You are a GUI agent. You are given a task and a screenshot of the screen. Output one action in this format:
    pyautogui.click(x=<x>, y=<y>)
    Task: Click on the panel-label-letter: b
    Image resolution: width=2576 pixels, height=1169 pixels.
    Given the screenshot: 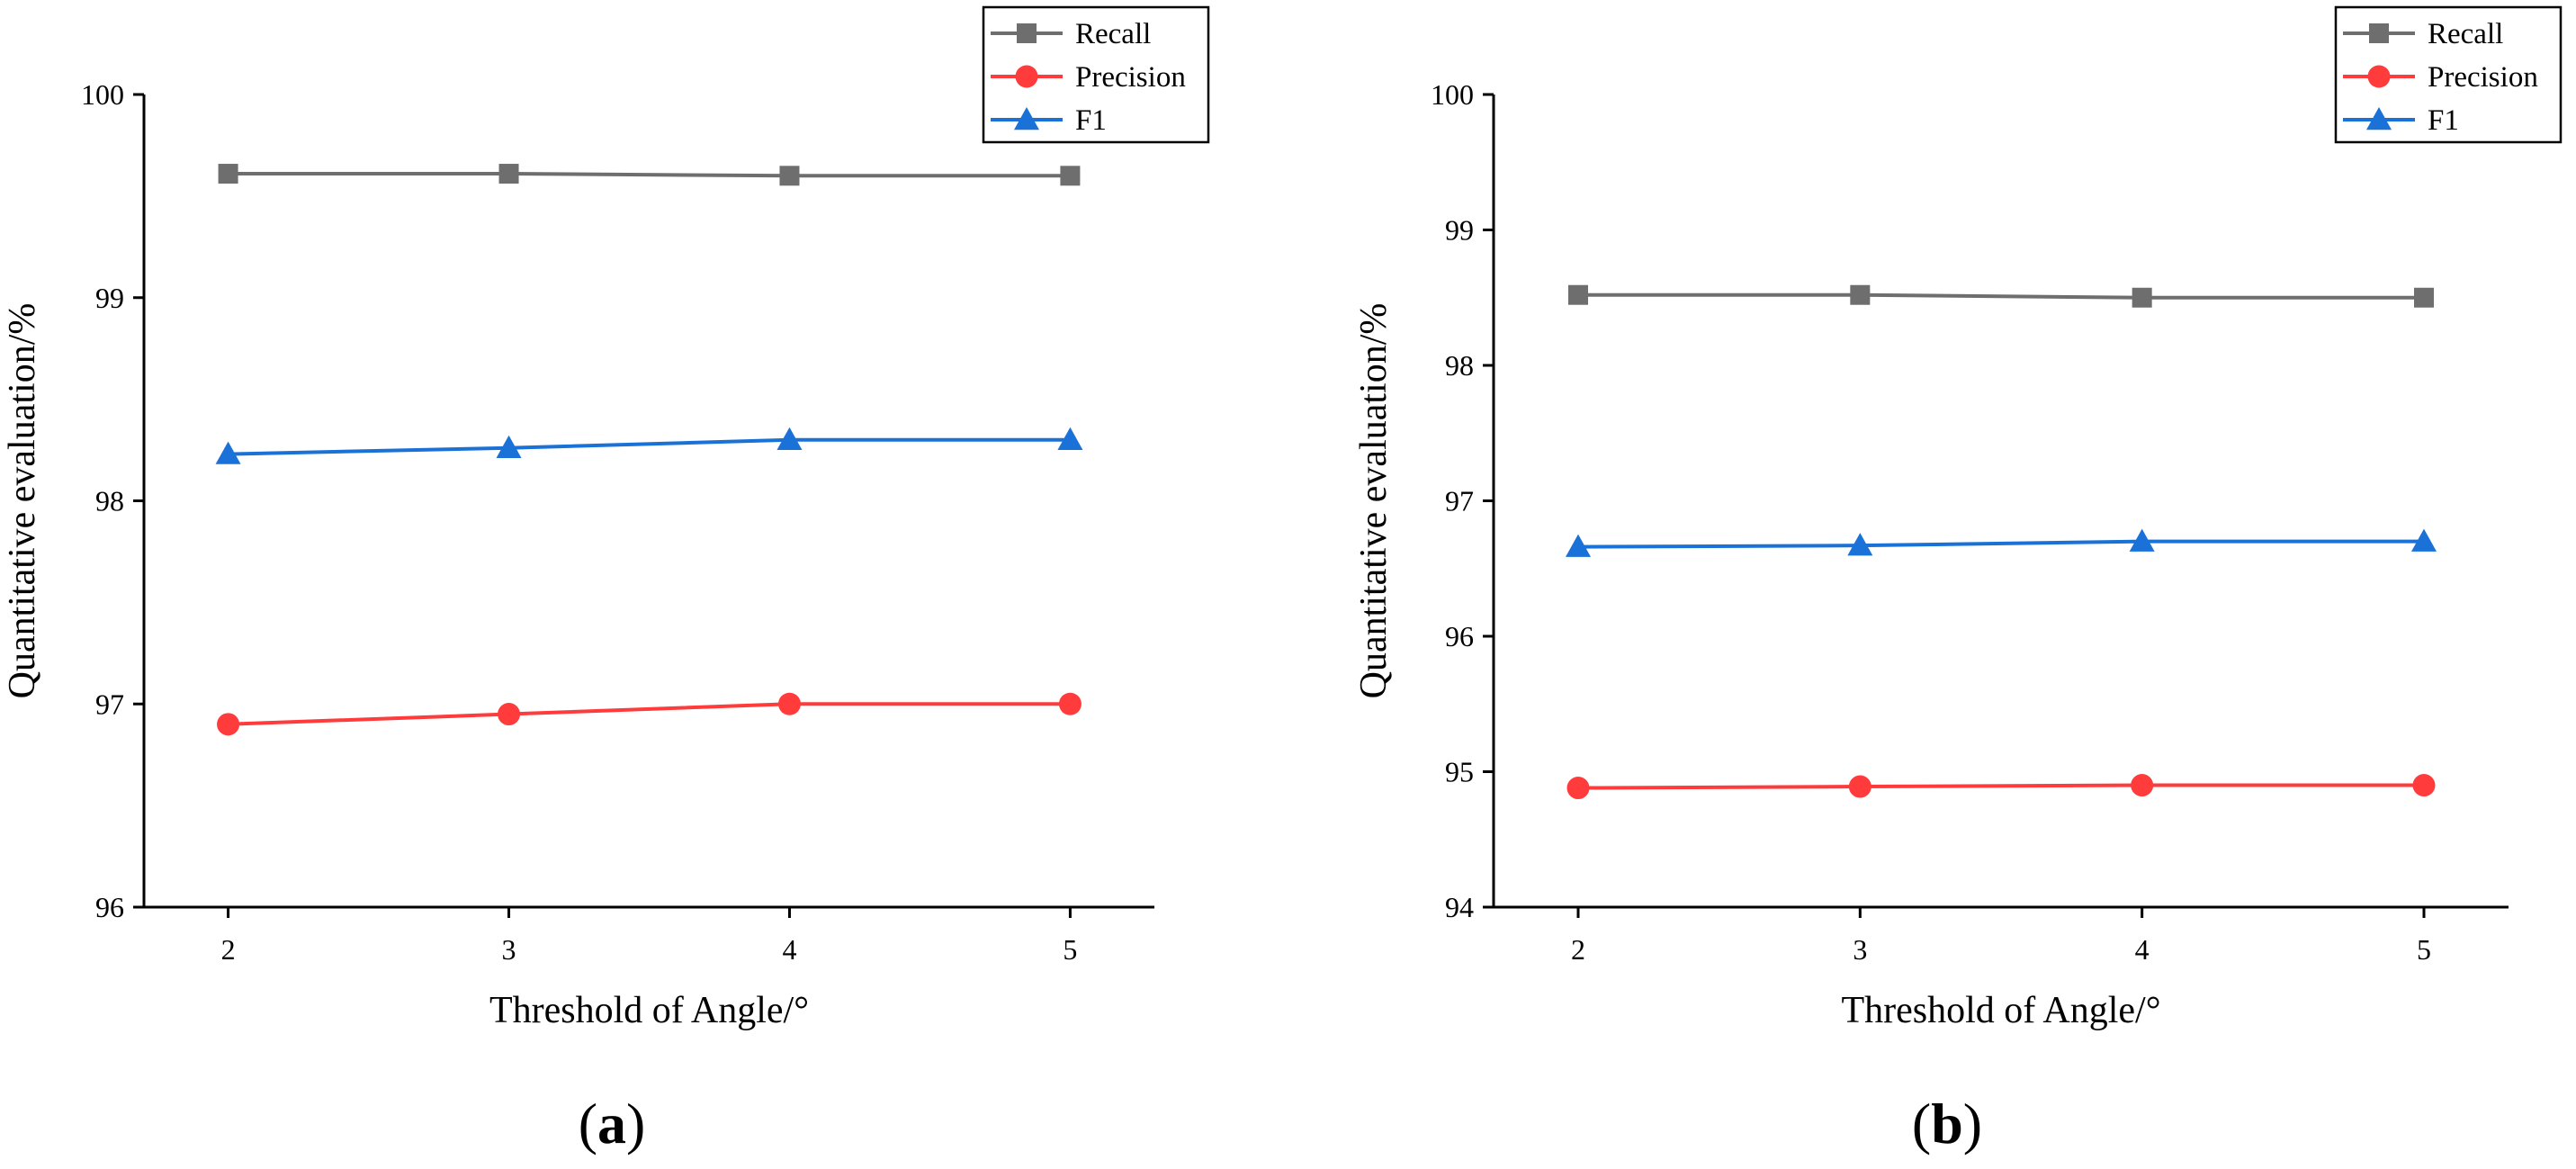 What is the action you would take?
    pyautogui.click(x=1947, y=1124)
    